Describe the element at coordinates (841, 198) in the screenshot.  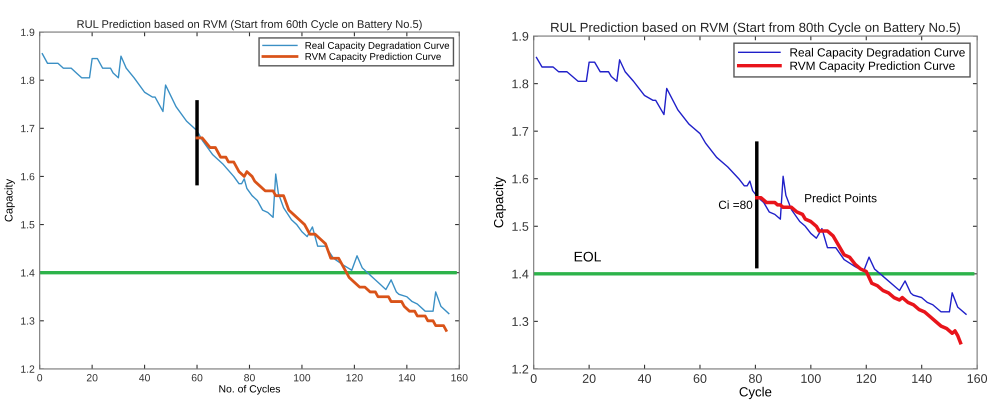
I see `annotation: Predict Points` at that location.